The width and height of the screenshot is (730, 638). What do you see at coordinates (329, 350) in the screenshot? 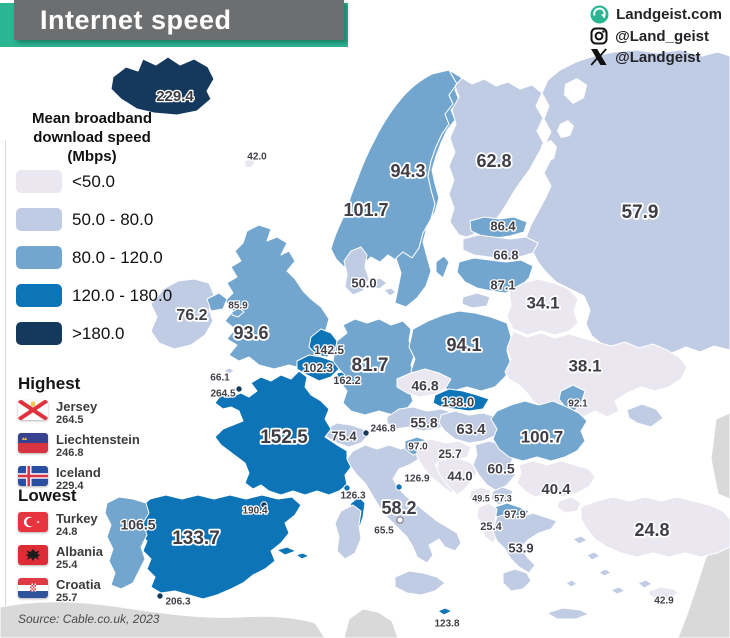
I see `value-label-netherlands: 142.5` at bounding box center [329, 350].